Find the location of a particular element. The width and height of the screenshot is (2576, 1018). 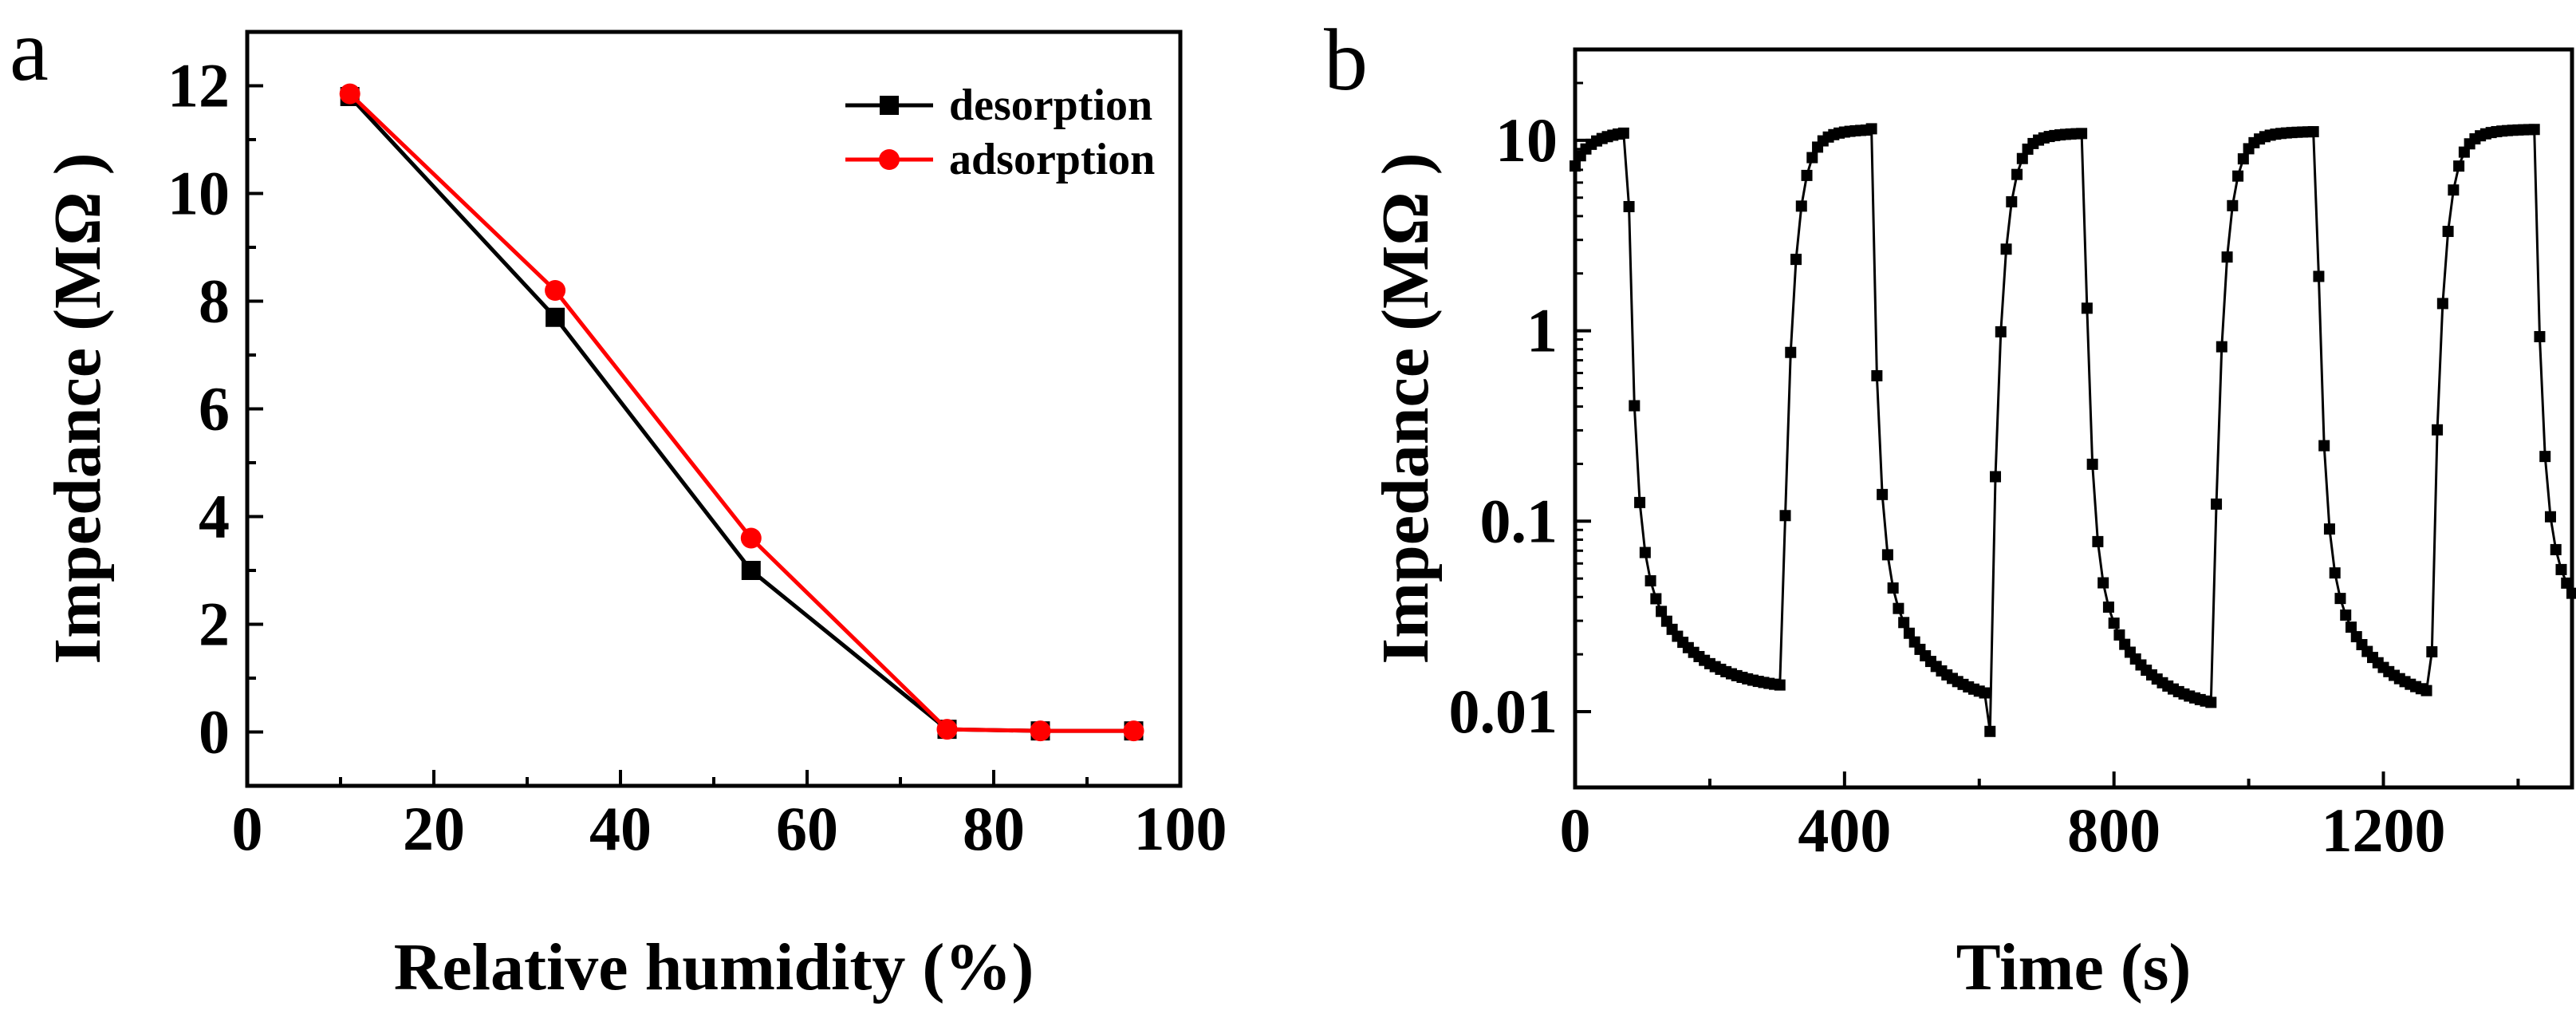

y-tick-label-a: 2 is located at coordinates (214, 624).